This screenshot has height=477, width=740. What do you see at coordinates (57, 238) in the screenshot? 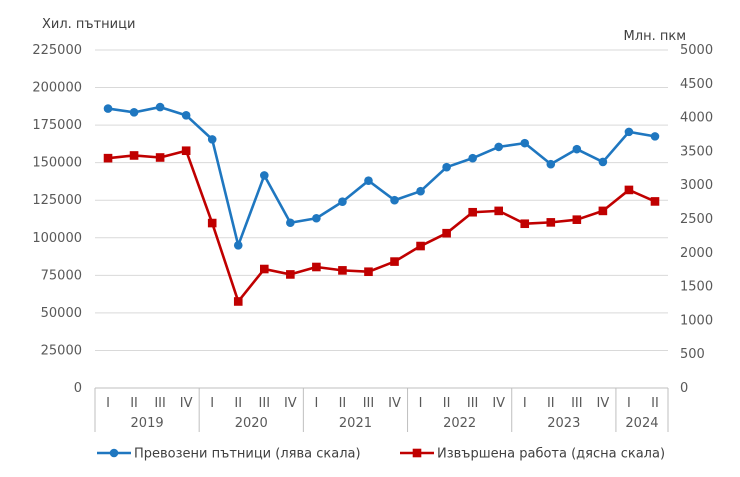
I see `left-tick-label: 100000` at bounding box center [57, 238].